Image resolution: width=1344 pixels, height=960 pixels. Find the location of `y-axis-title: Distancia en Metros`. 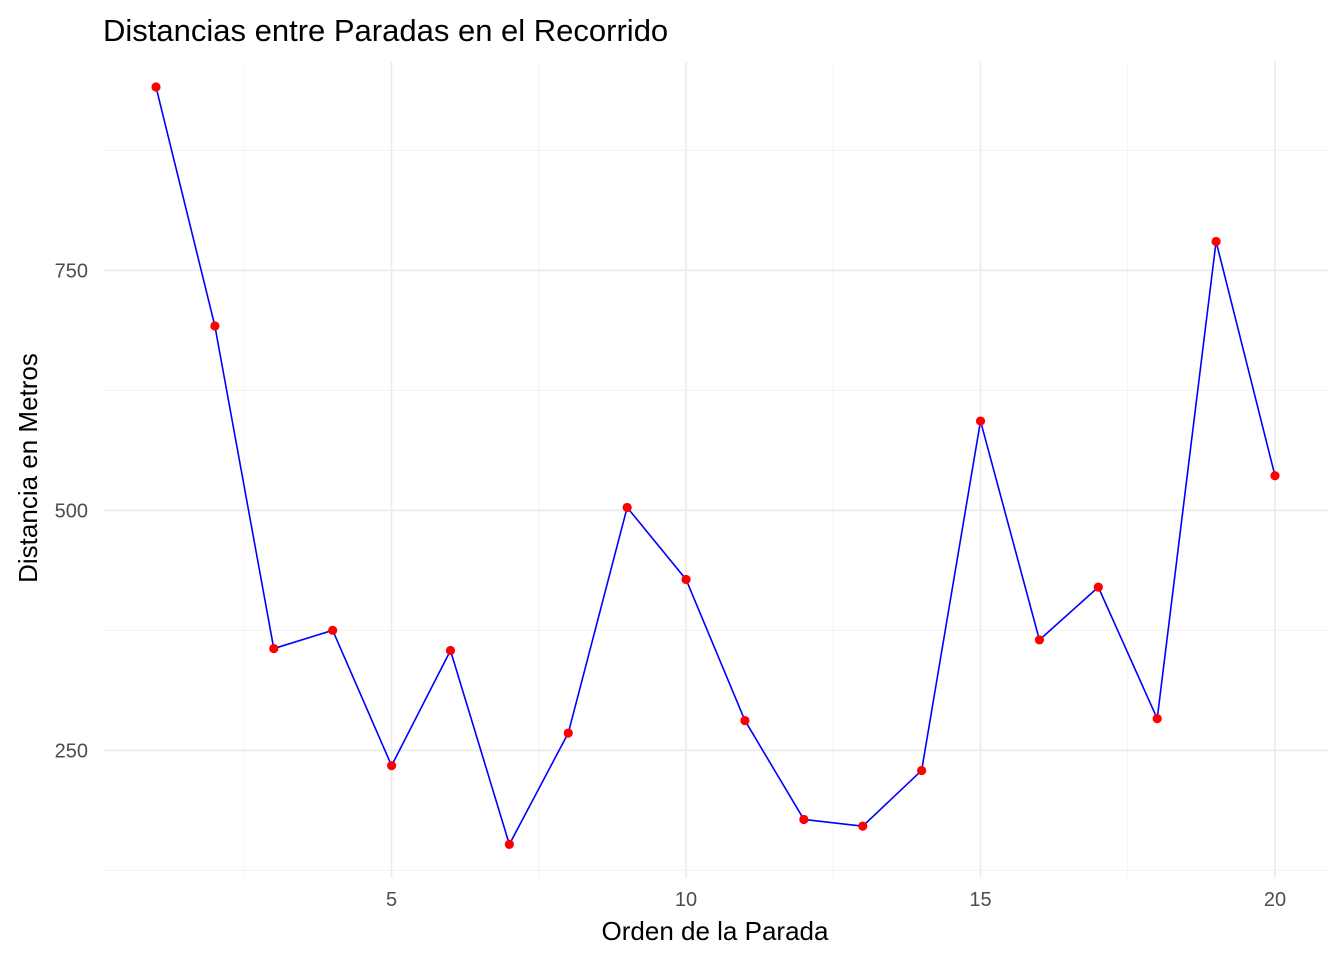

y-axis-title: Distancia en Metros is located at coordinates (28, 468).